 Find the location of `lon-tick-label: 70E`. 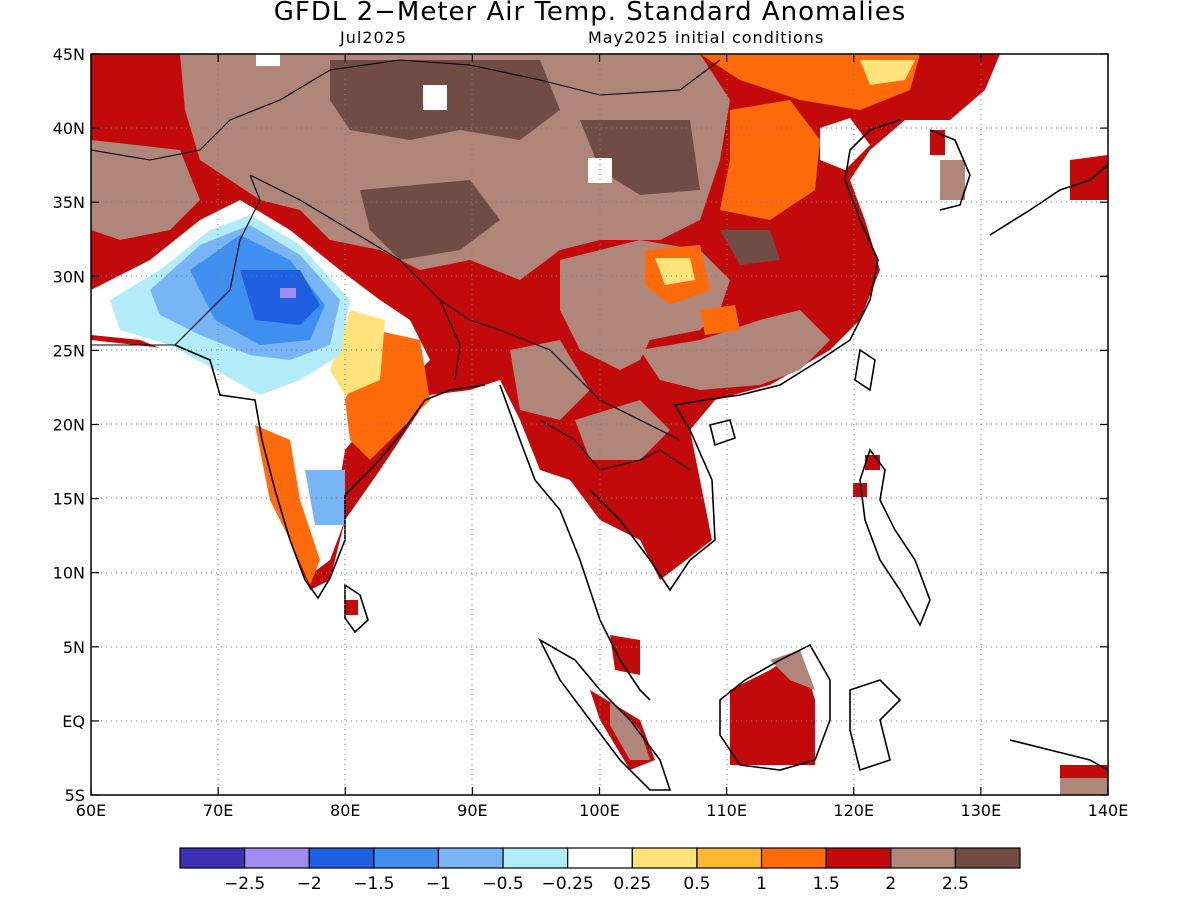

lon-tick-label: 70E is located at coordinates (218, 810).